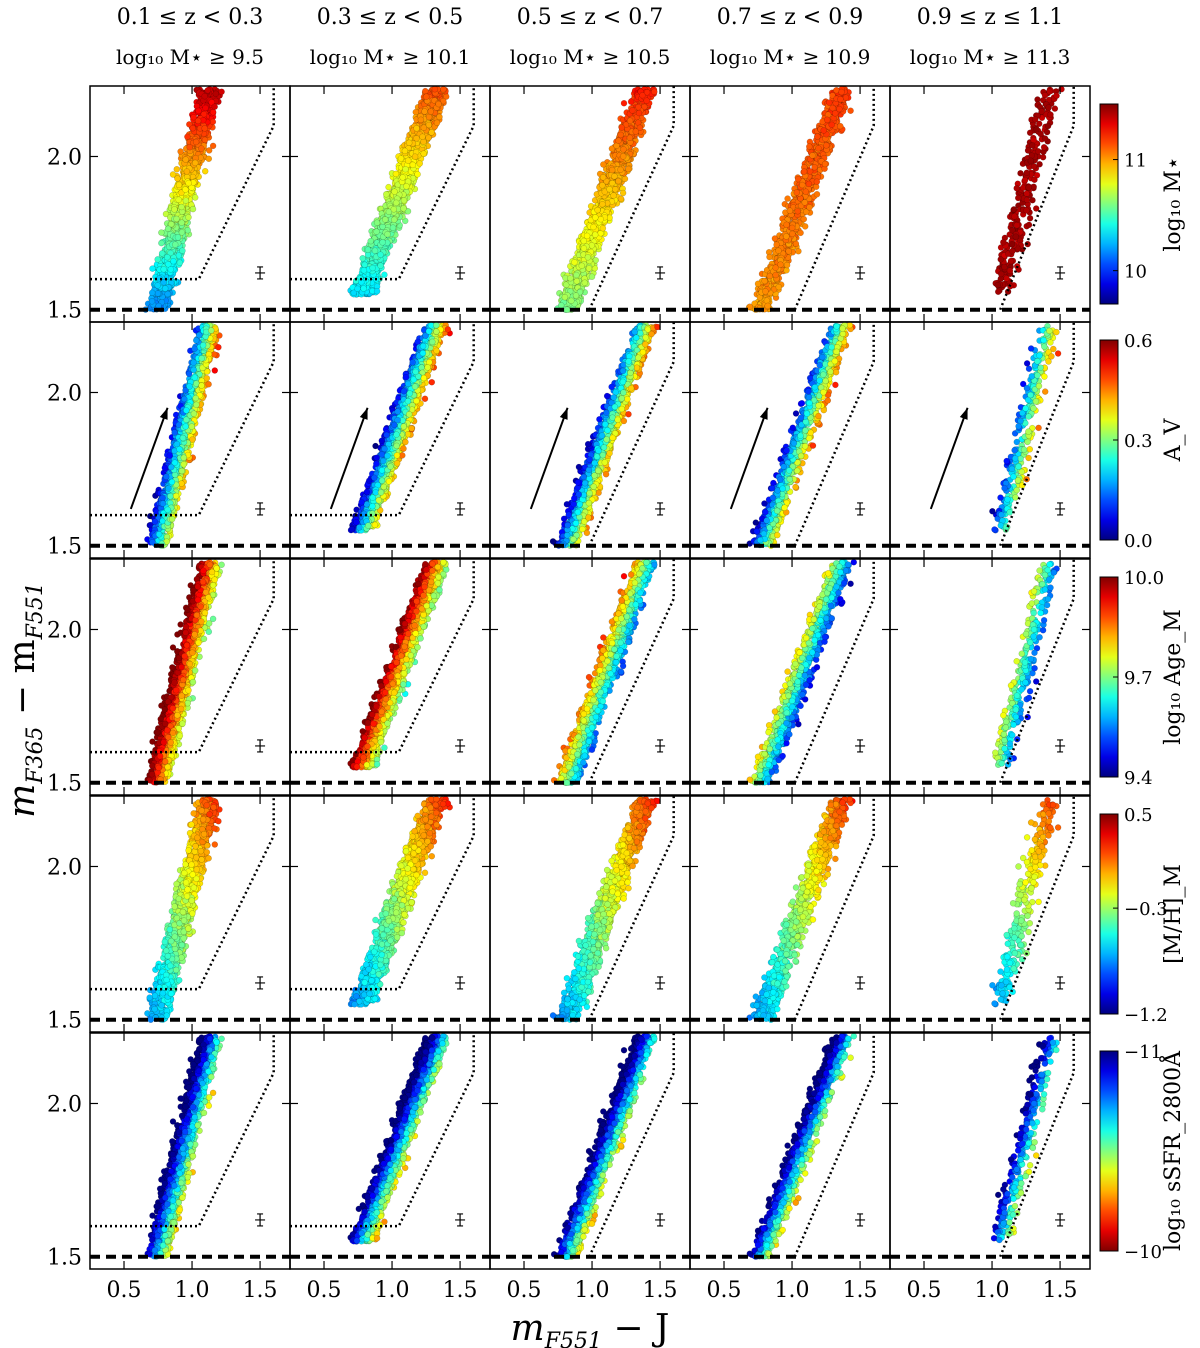 Image resolution: width=1200 pixels, height=1348 pixels. I want to click on column-mass-label: log₁₀ M⋆ ≥ 10.5, so click(590, 57).